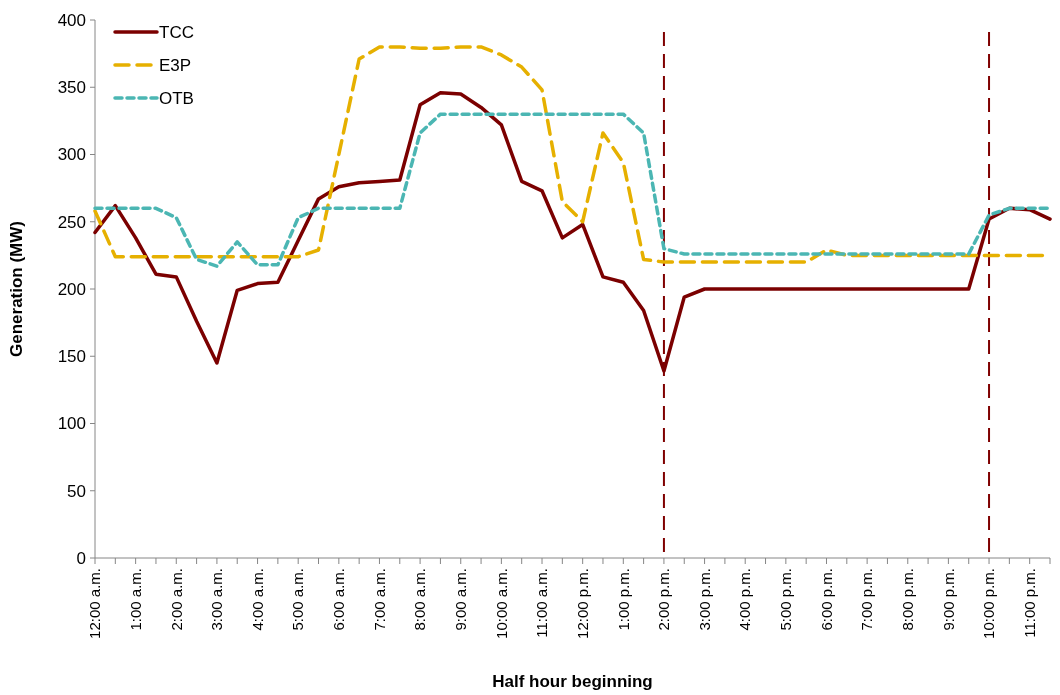 The width and height of the screenshot is (1060, 695). What do you see at coordinates (217, 599) in the screenshot?
I see `x-tick-label: 3:00 a.m.` at bounding box center [217, 599].